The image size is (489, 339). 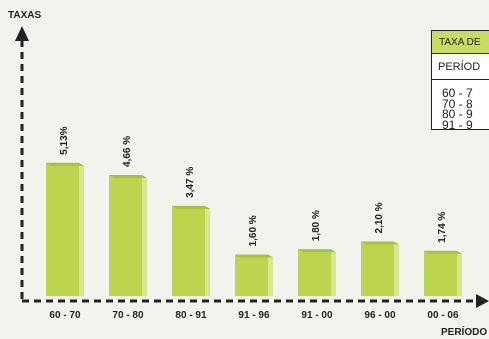 What do you see at coordinates (380, 315) in the screenshot?
I see `x-tick-label: 96 - 00` at bounding box center [380, 315].